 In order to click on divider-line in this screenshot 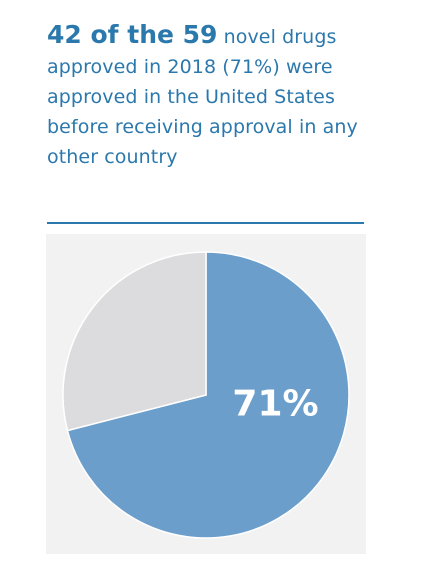, I will do `click(205, 223)`.